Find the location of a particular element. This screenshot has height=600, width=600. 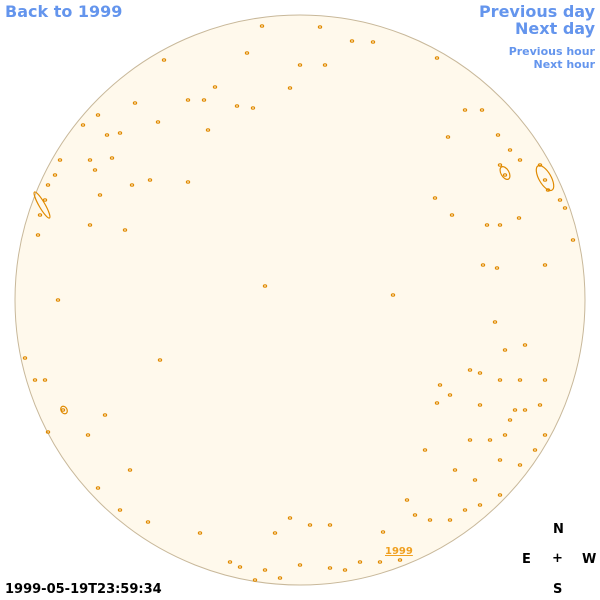

next-day-link: Next day is located at coordinates (555, 28).